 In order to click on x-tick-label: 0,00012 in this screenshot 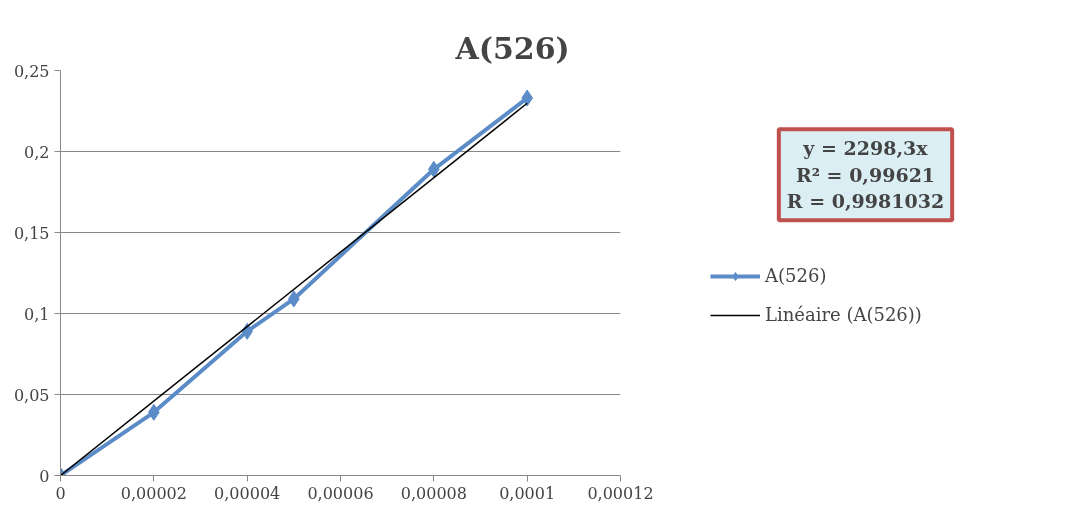, I will do `click(620, 493)`.